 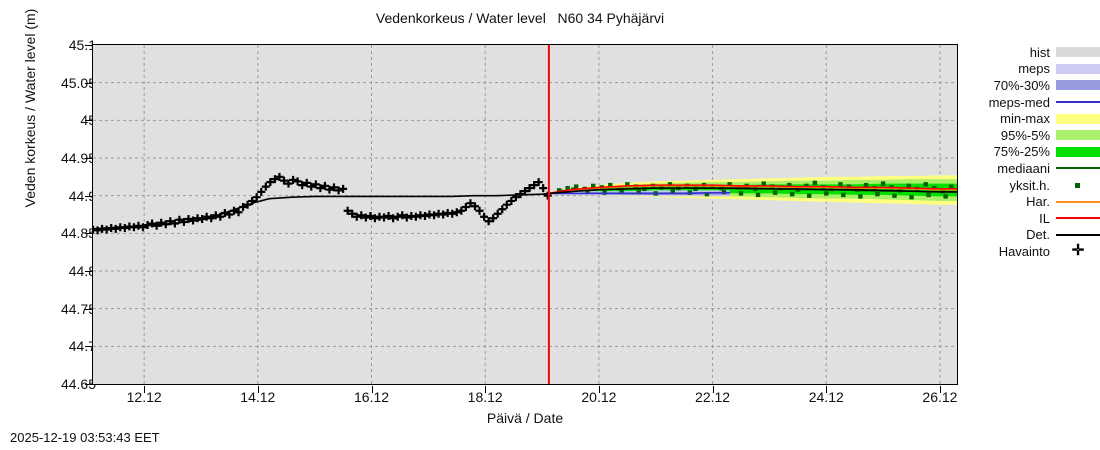 What do you see at coordinates (371, 397) in the screenshot?
I see `x-tick-label: 16.12` at bounding box center [371, 397].